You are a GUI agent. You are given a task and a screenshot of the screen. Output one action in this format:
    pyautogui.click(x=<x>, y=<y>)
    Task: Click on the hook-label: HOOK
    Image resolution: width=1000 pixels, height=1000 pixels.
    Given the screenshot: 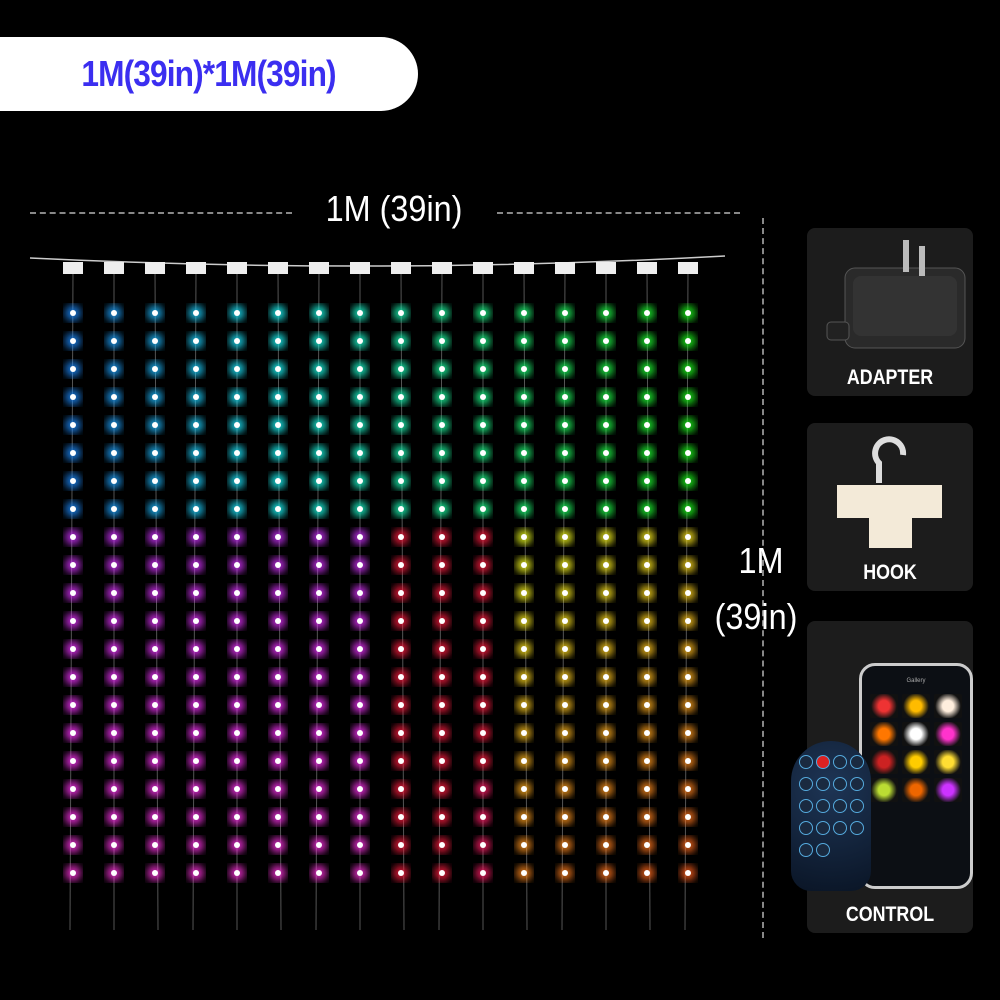 What is the action you would take?
    pyautogui.click(x=890, y=572)
    